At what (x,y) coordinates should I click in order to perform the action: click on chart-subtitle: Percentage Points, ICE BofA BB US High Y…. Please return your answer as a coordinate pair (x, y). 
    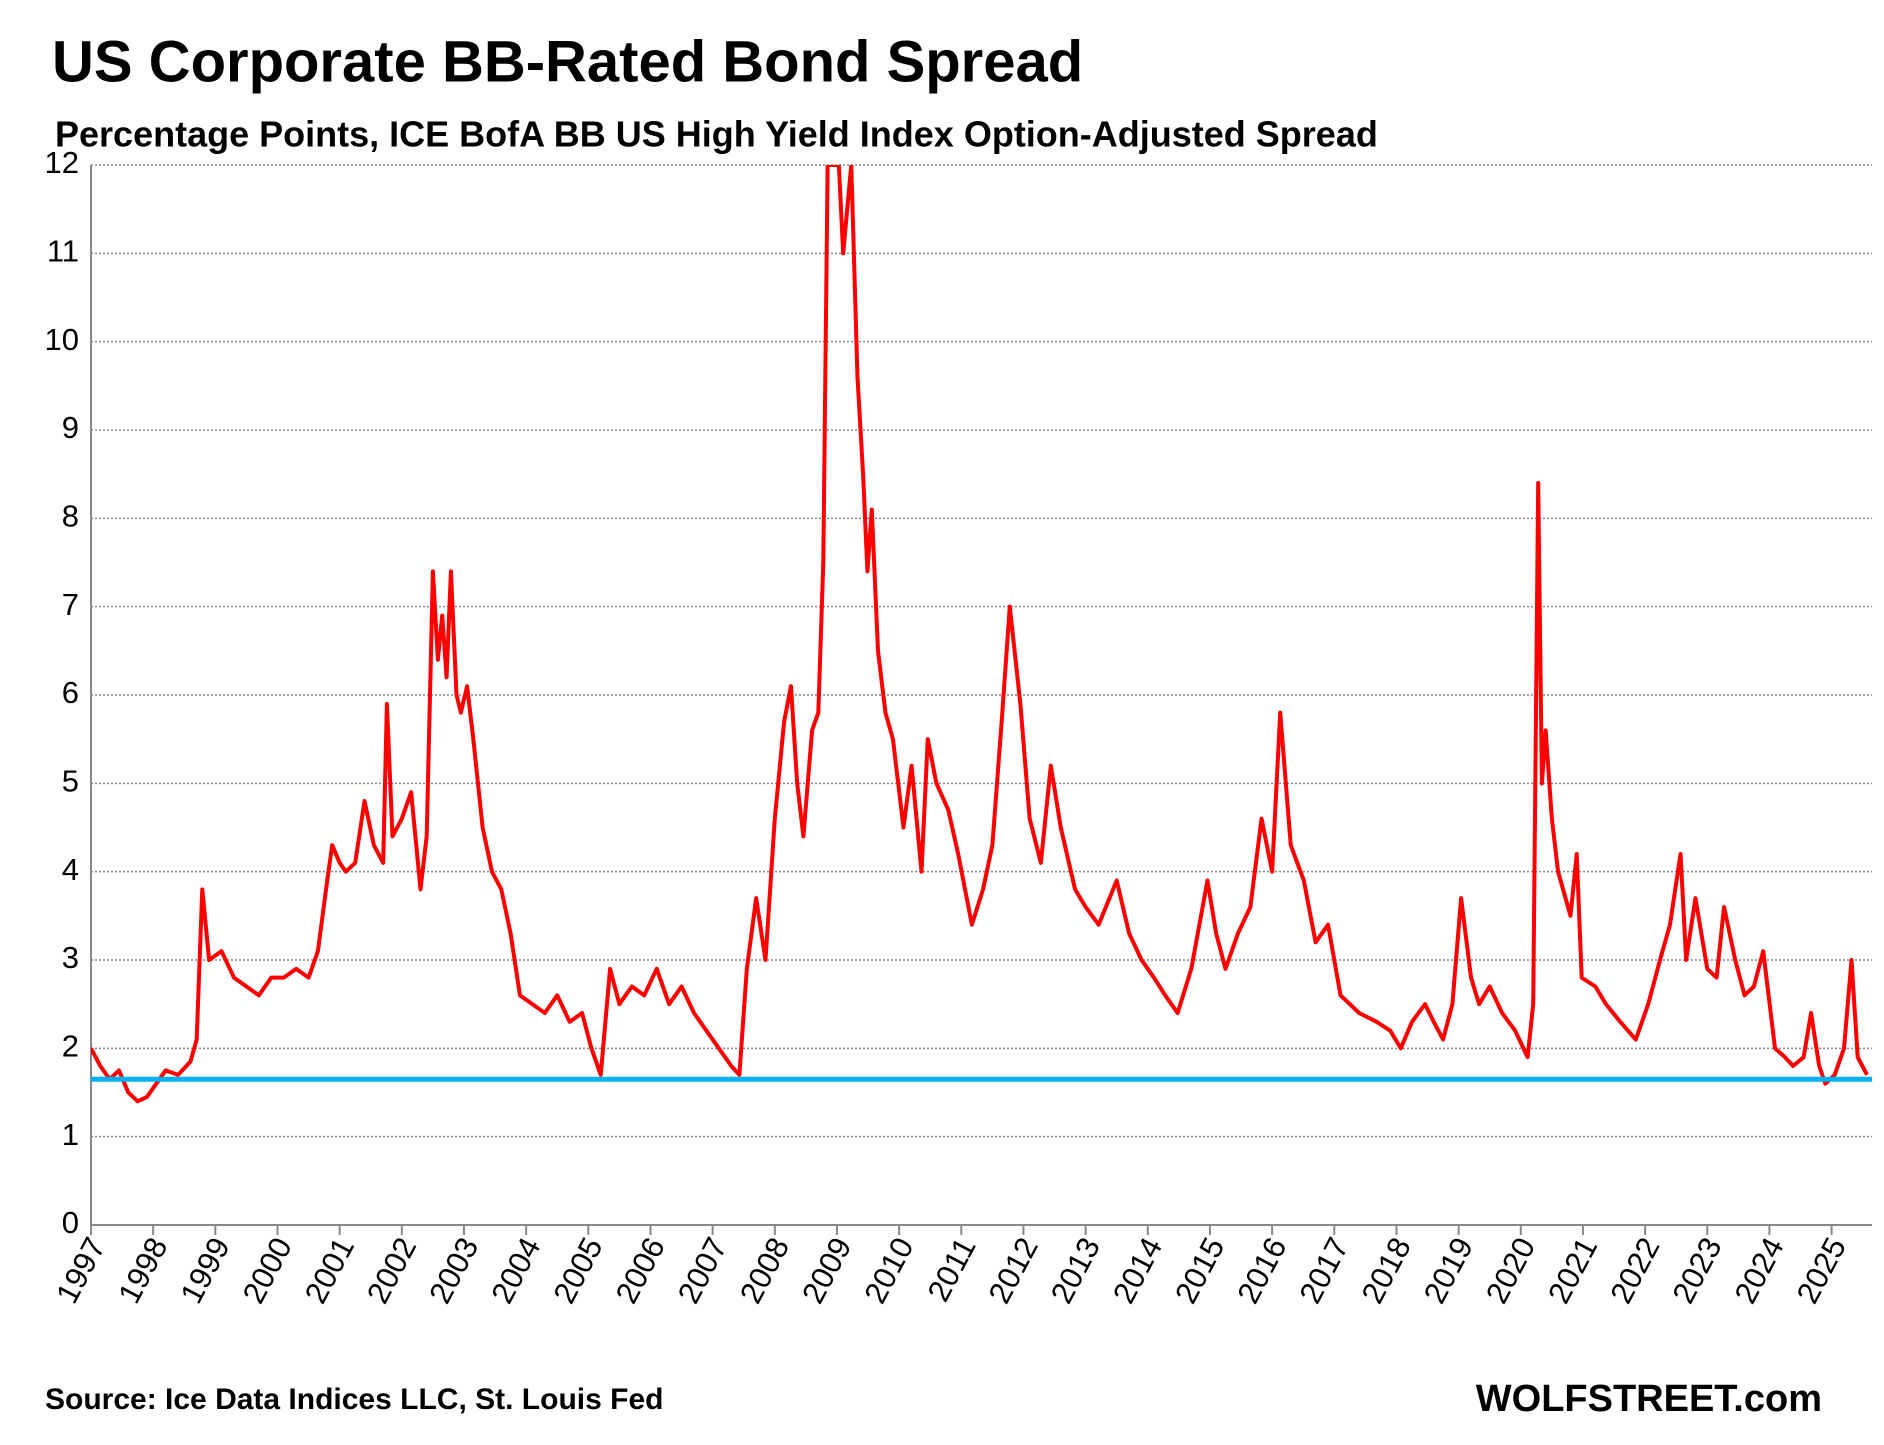
    Looking at the image, I should click on (716, 134).